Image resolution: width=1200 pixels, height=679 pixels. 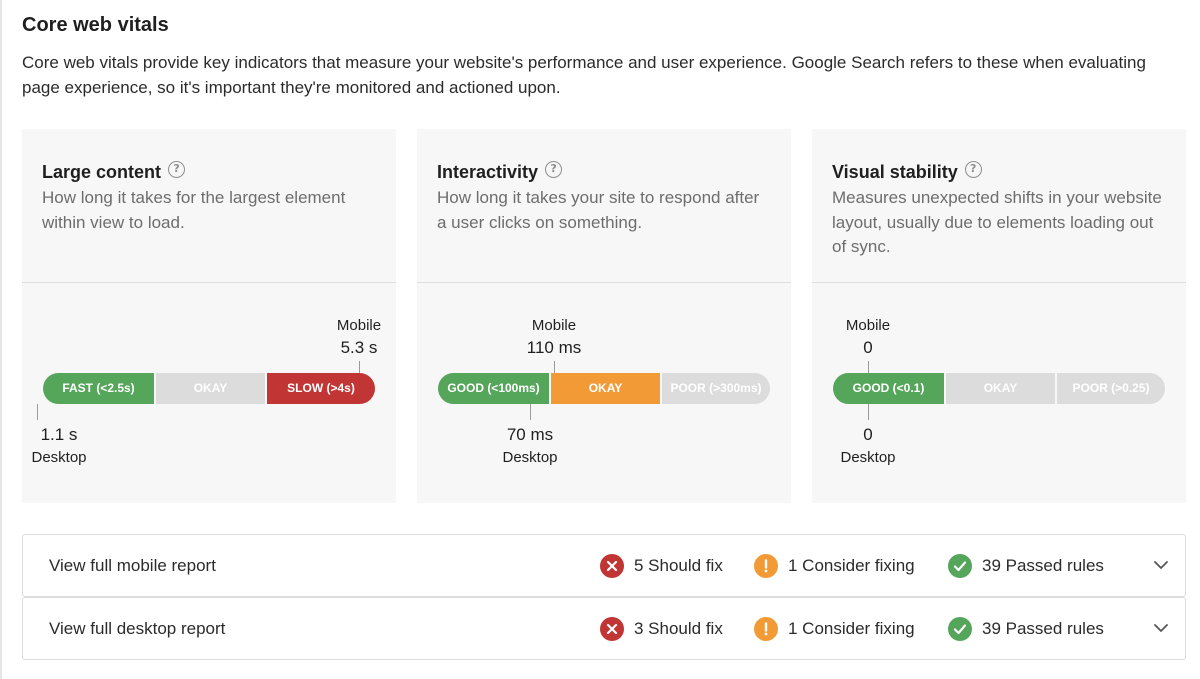 What do you see at coordinates (98, 388) in the screenshot?
I see `gauge-segment-good: FAST (<2.5s)` at bounding box center [98, 388].